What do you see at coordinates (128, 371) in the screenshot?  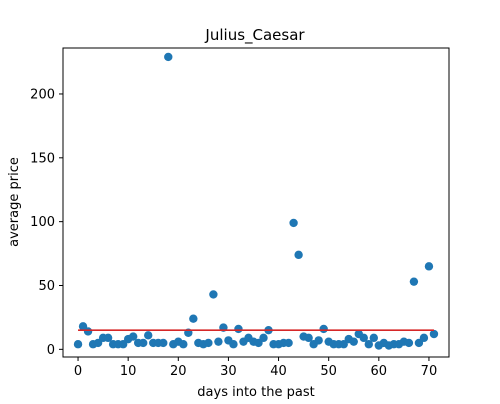 I see `x-tick-label: 10` at bounding box center [128, 371].